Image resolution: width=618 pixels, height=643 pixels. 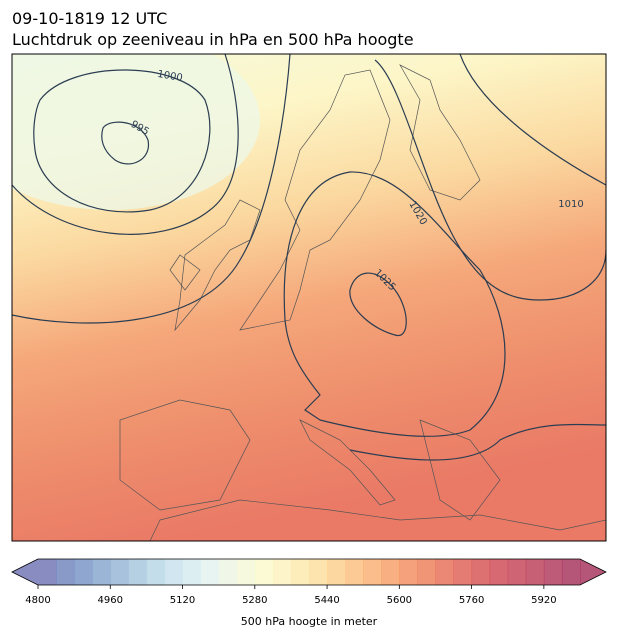 I want to click on isobar-label: 1010, so click(x=570, y=204).